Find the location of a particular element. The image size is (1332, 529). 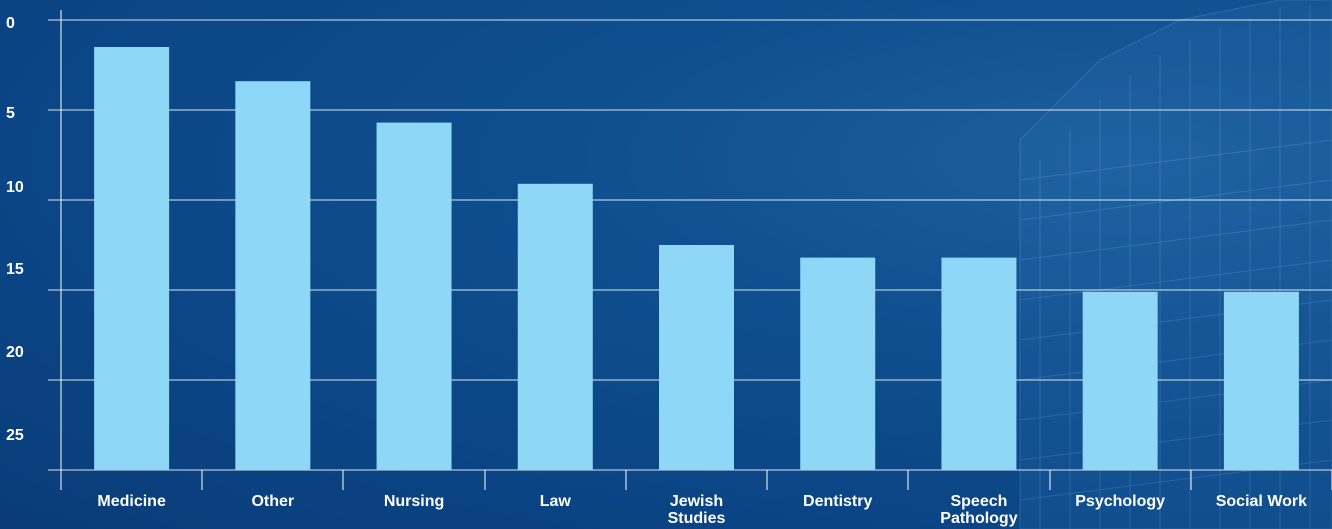

bar-dentistry is located at coordinates (838, 363).